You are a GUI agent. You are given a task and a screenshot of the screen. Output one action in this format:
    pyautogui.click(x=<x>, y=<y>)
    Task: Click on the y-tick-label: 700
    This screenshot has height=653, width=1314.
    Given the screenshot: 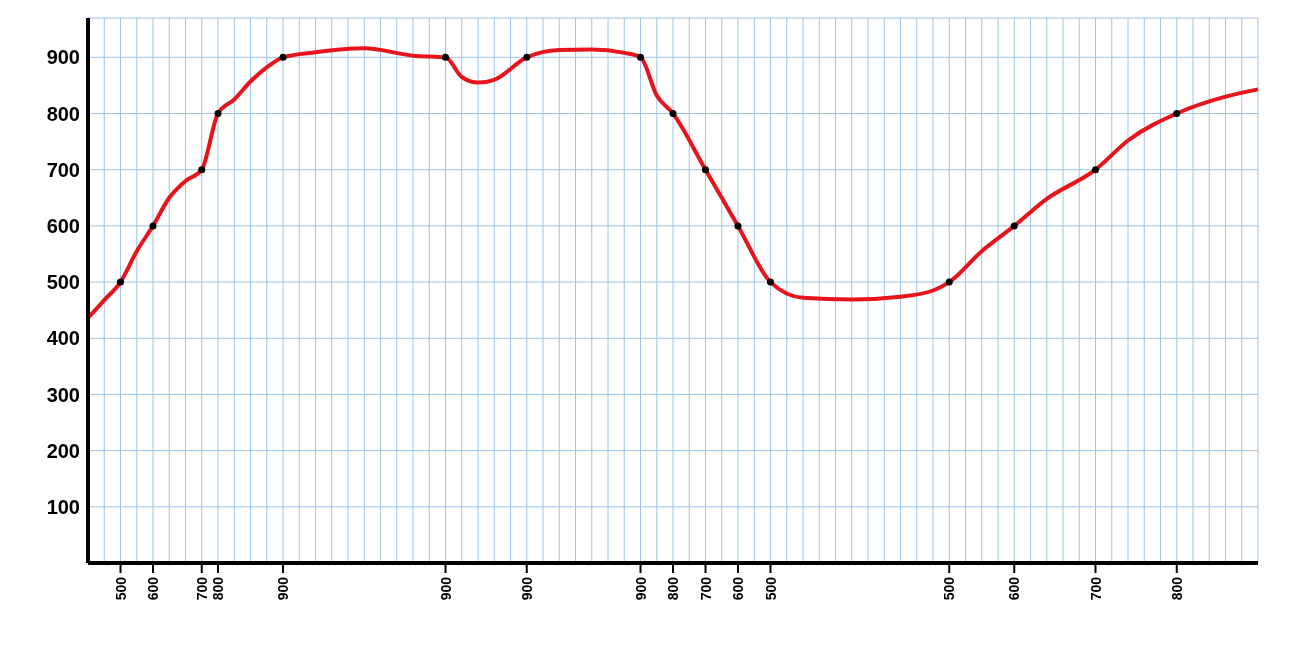 What is the action you would take?
    pyautogui.click(x=63, y=169)
    